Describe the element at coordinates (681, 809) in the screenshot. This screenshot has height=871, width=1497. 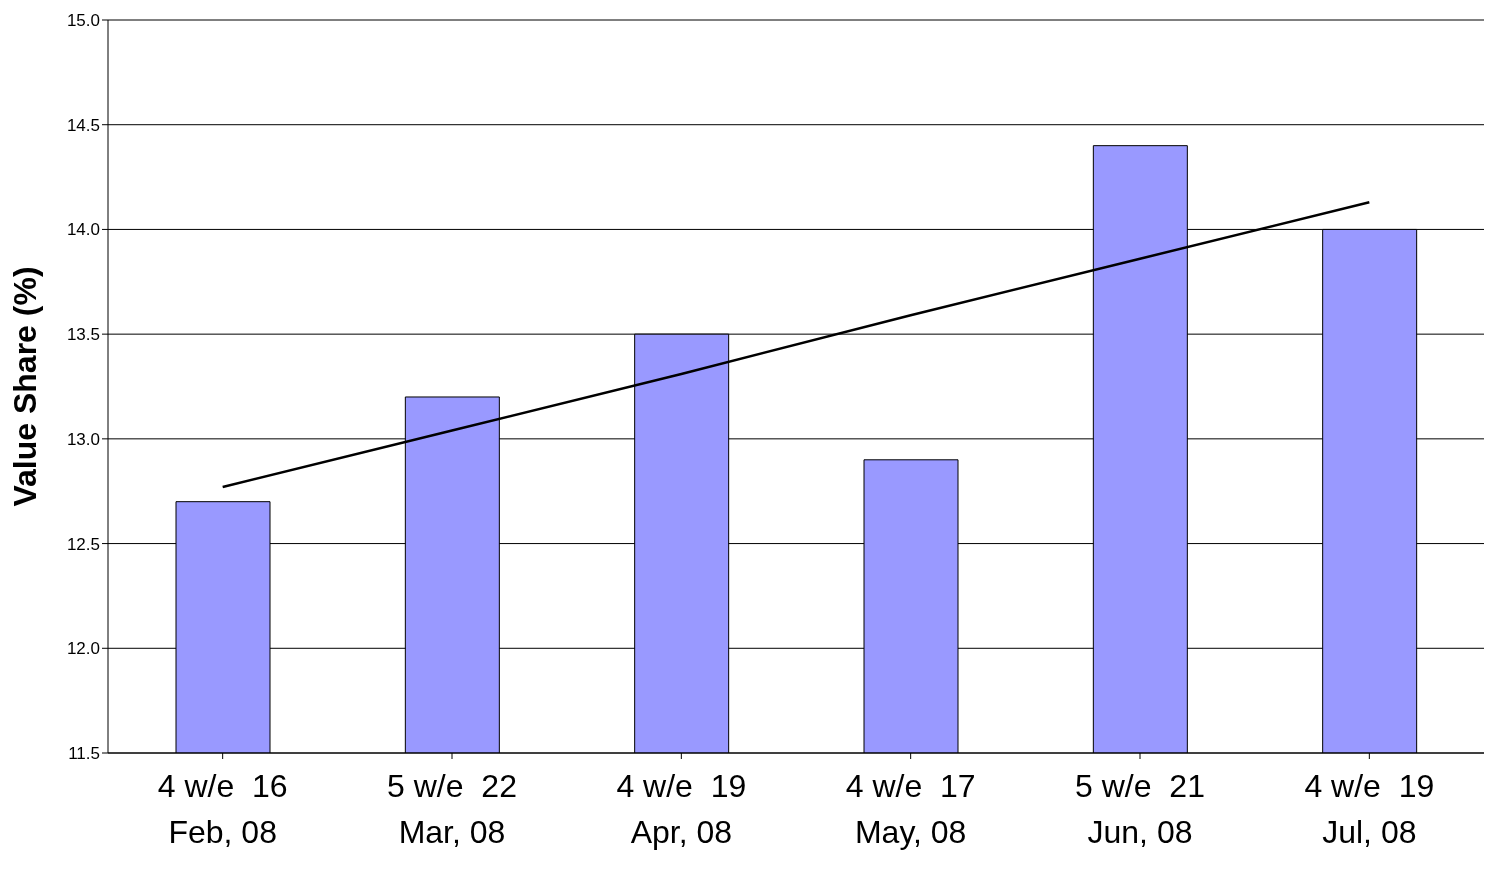
I see `x-tick-label: 4 w/e 19 Apr, 08` at that location.